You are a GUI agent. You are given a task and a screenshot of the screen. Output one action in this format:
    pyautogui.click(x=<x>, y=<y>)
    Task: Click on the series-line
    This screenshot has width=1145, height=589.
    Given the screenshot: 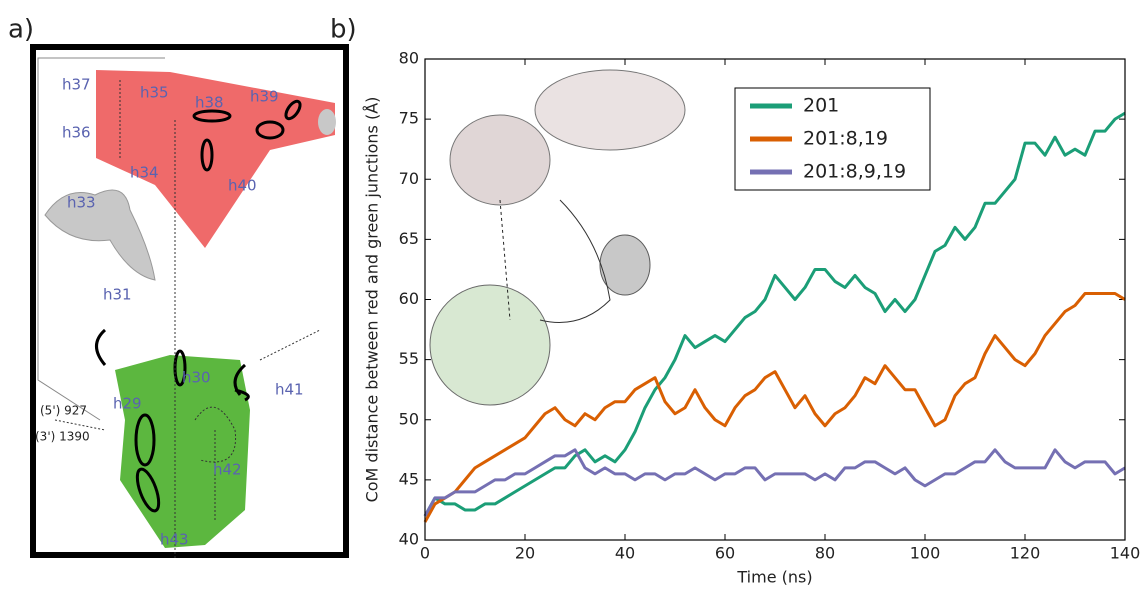 What is the action you would take?
    pyautogui.click(x=774, y=482)
    